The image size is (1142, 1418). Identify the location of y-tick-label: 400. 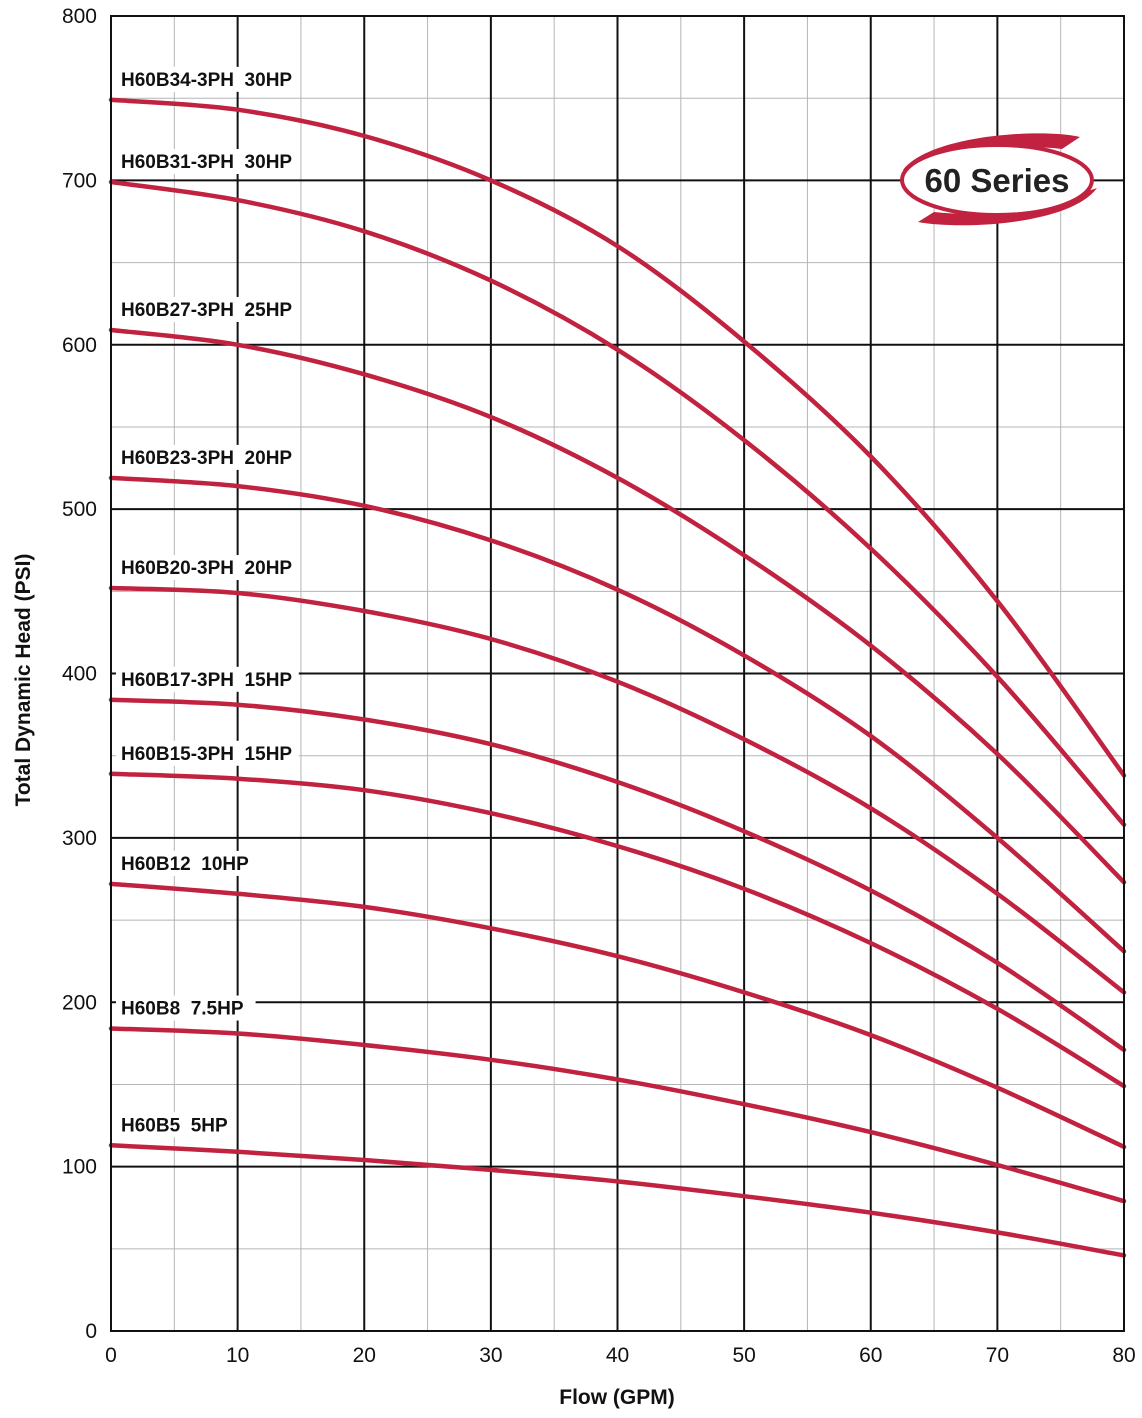
(79, 674).